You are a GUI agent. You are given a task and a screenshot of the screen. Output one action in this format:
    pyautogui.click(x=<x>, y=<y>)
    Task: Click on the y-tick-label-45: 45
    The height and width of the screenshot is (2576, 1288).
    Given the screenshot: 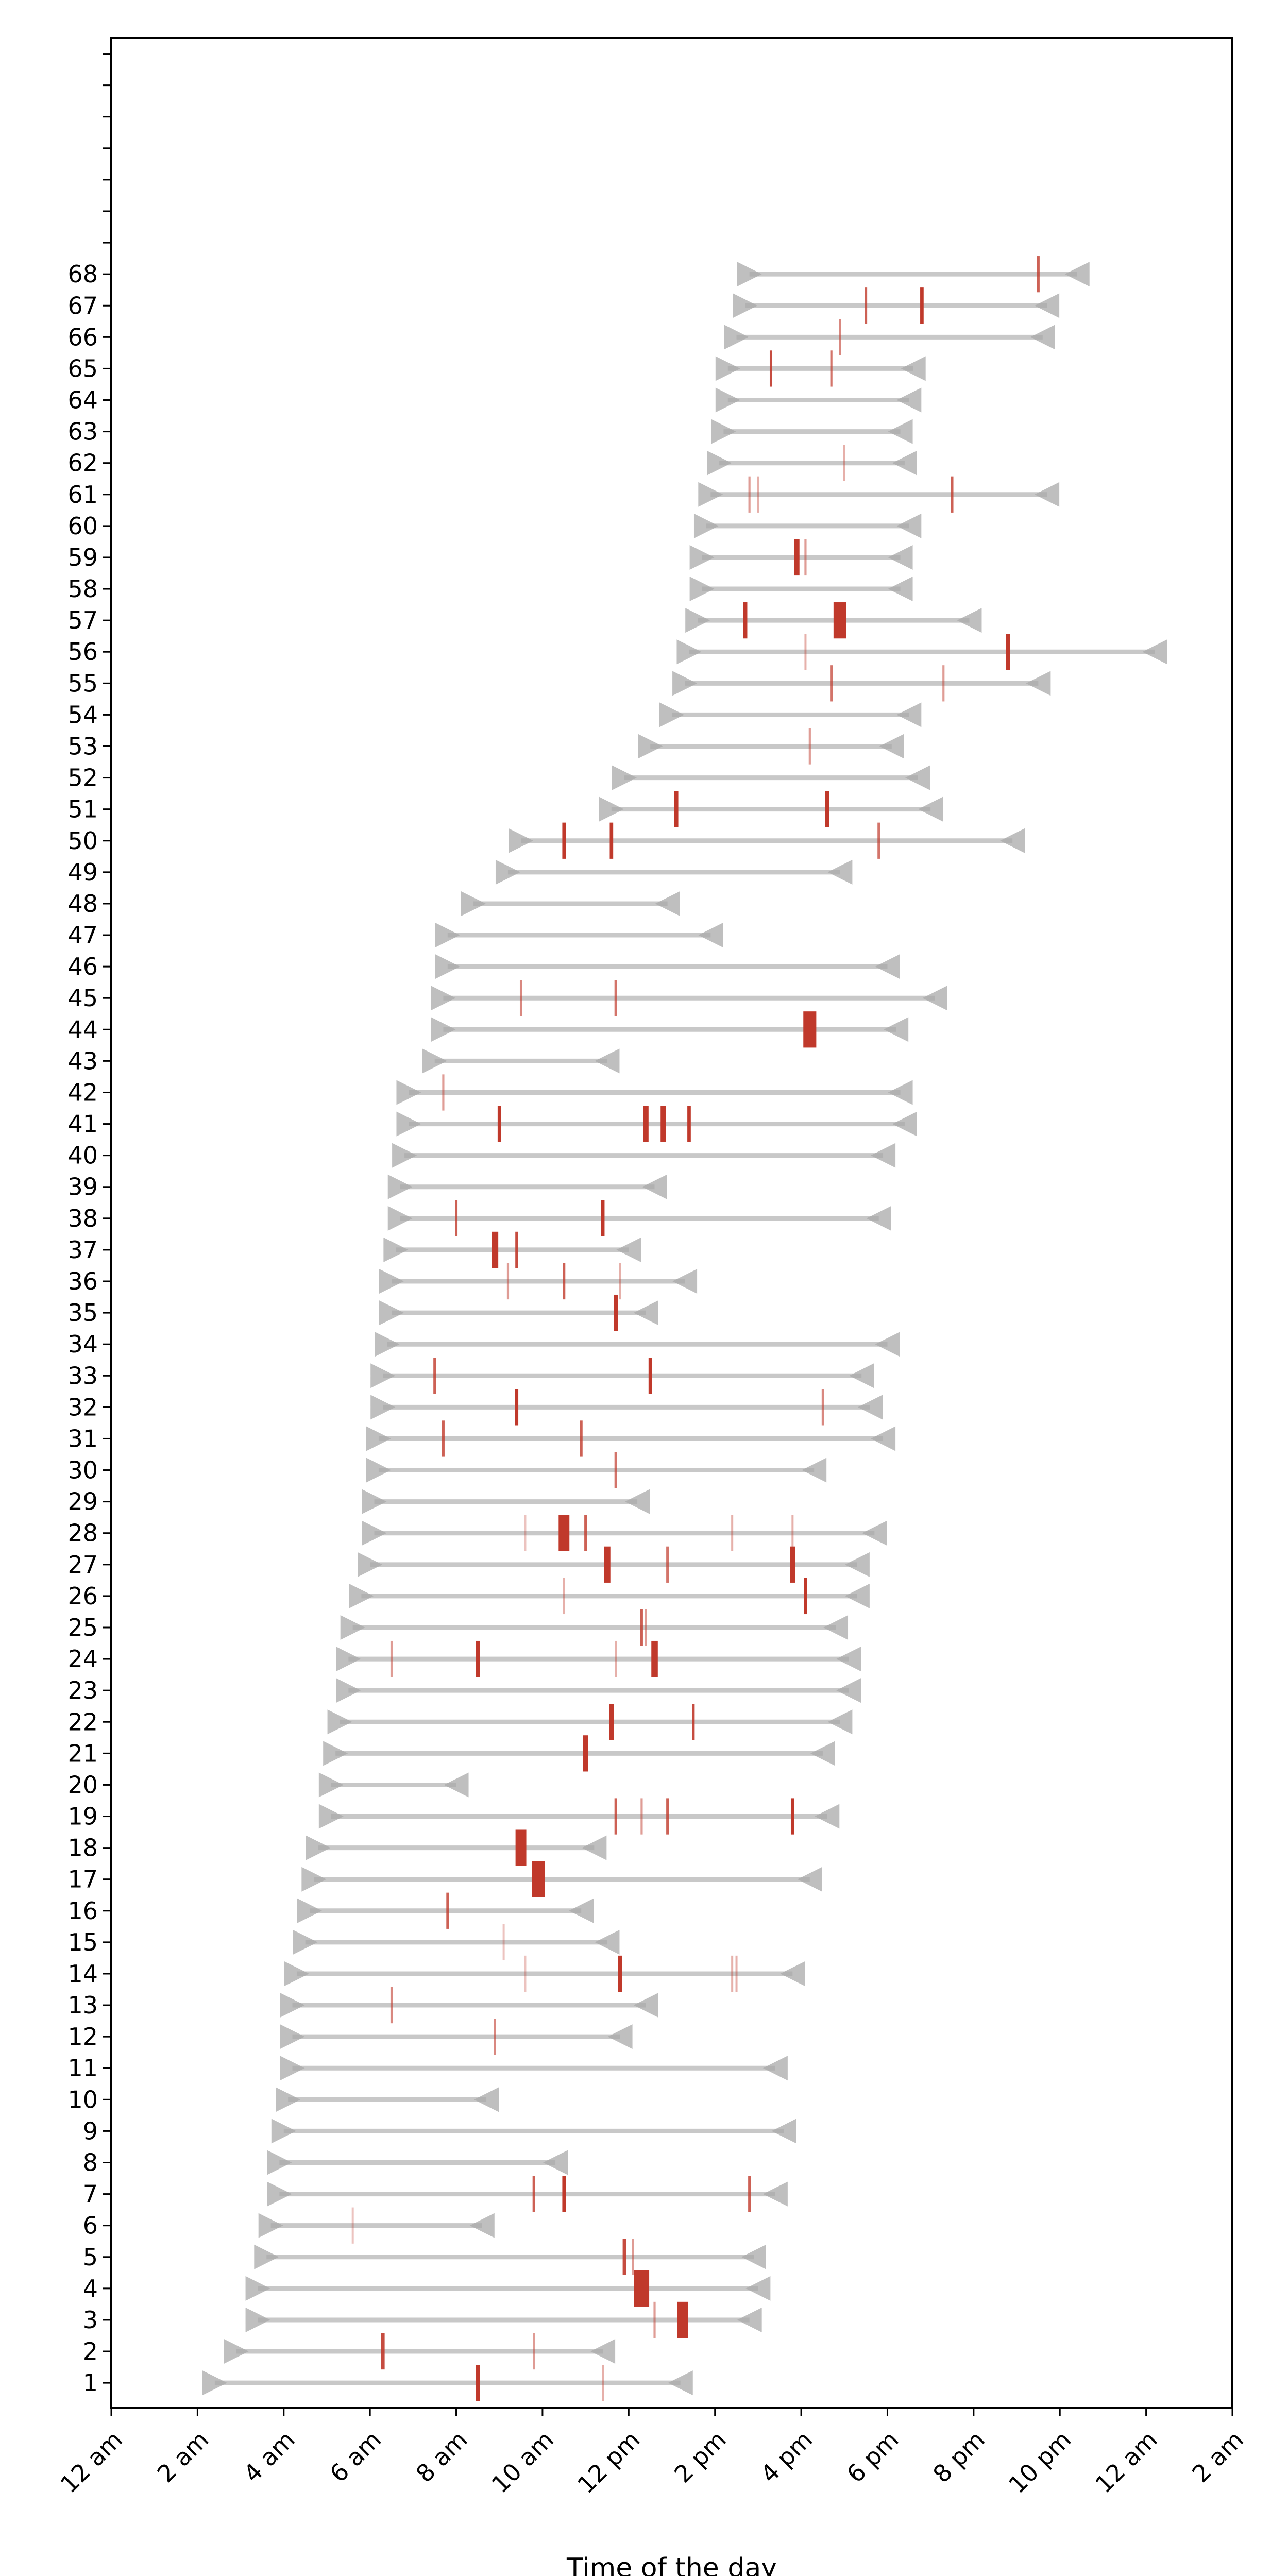 What is the action you would take?
    pyautogui.click(x=82, y=998)
    